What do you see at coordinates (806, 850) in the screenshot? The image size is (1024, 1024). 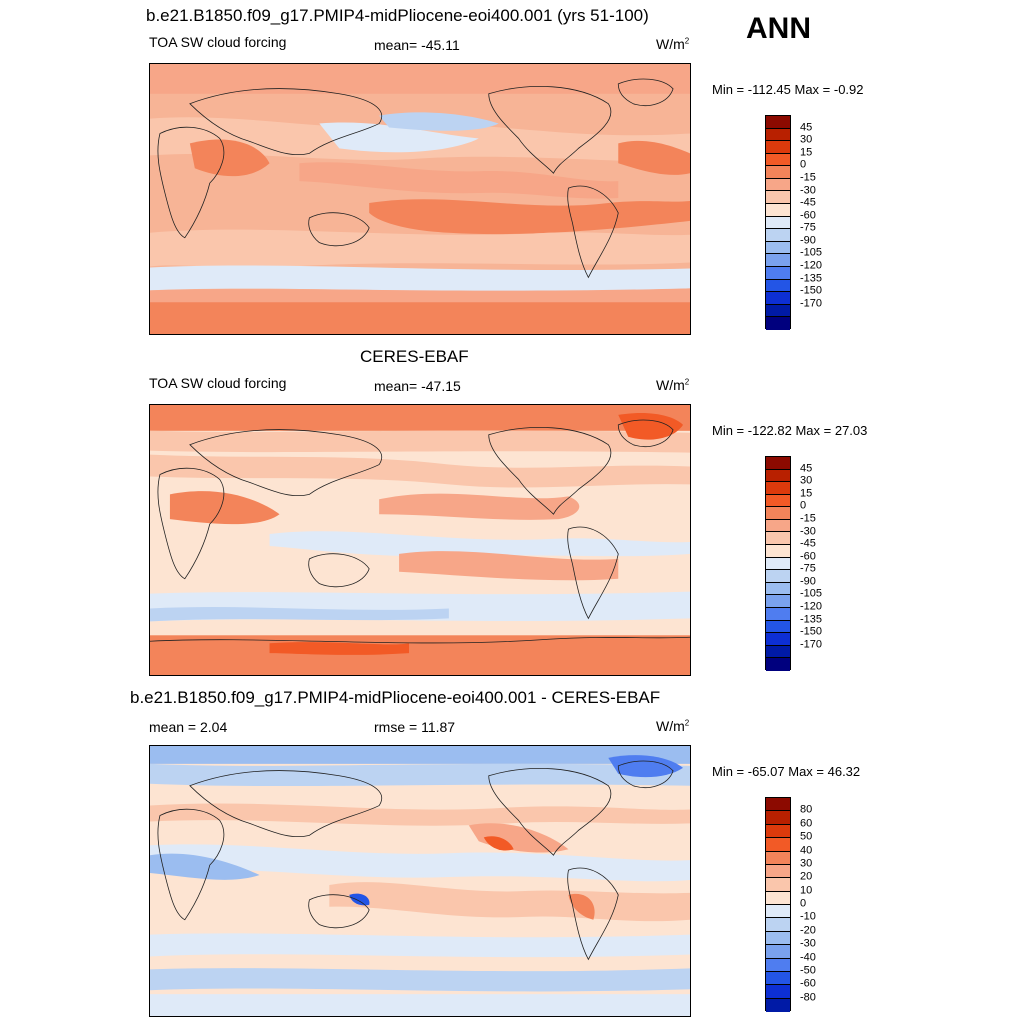 I see `colorbar-tick-label: 40` at bounding box center [806, 850].